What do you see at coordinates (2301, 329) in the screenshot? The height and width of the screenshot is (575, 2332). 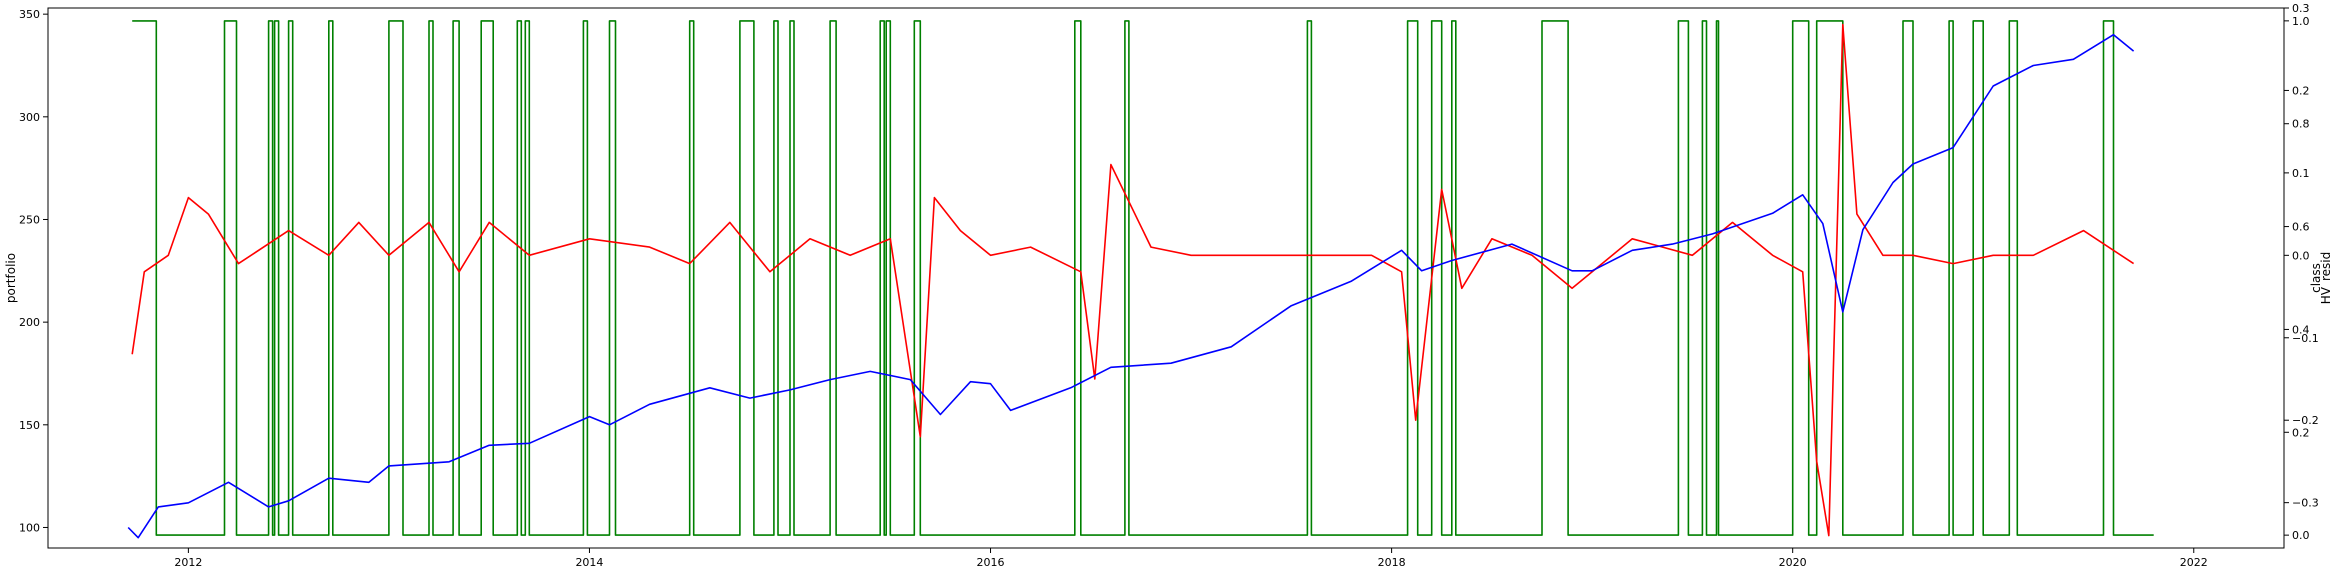 I see `y-class-tick-label: 0.4` at bounding box center [2301, 329].